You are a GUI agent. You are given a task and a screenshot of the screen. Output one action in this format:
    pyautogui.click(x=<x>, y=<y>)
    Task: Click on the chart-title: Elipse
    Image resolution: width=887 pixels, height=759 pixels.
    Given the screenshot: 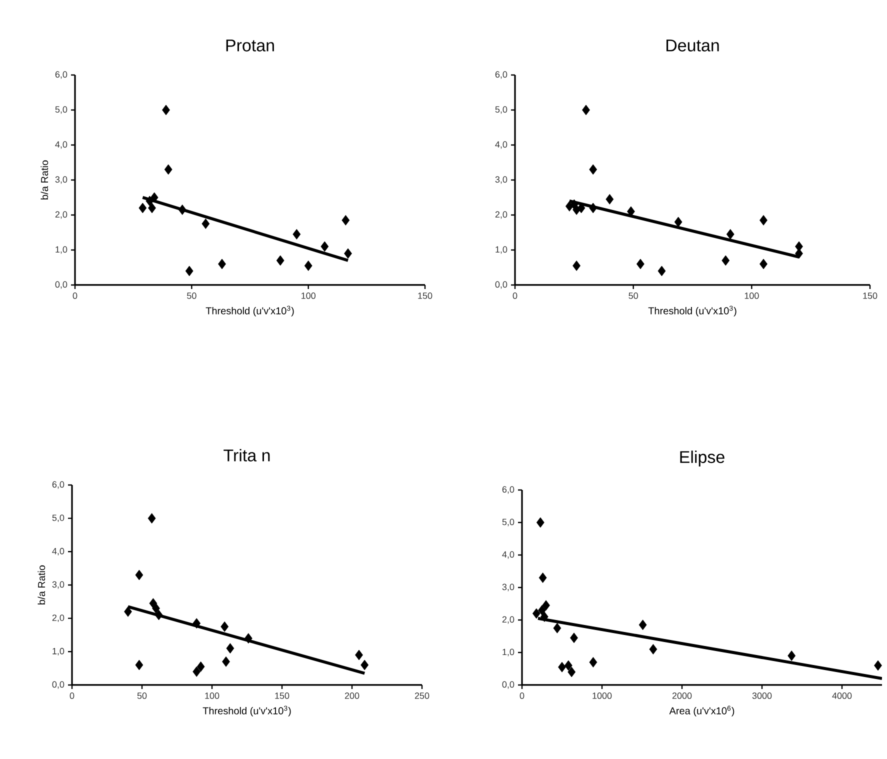 What is the action you would take?
    pyautogui.click(x=702, y=458)
    